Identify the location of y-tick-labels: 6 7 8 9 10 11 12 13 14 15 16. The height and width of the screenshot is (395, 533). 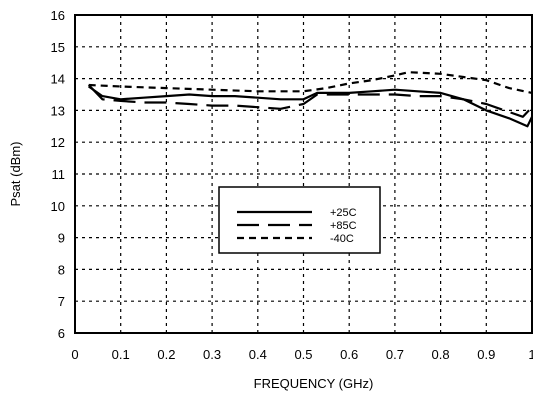
(58, 174).